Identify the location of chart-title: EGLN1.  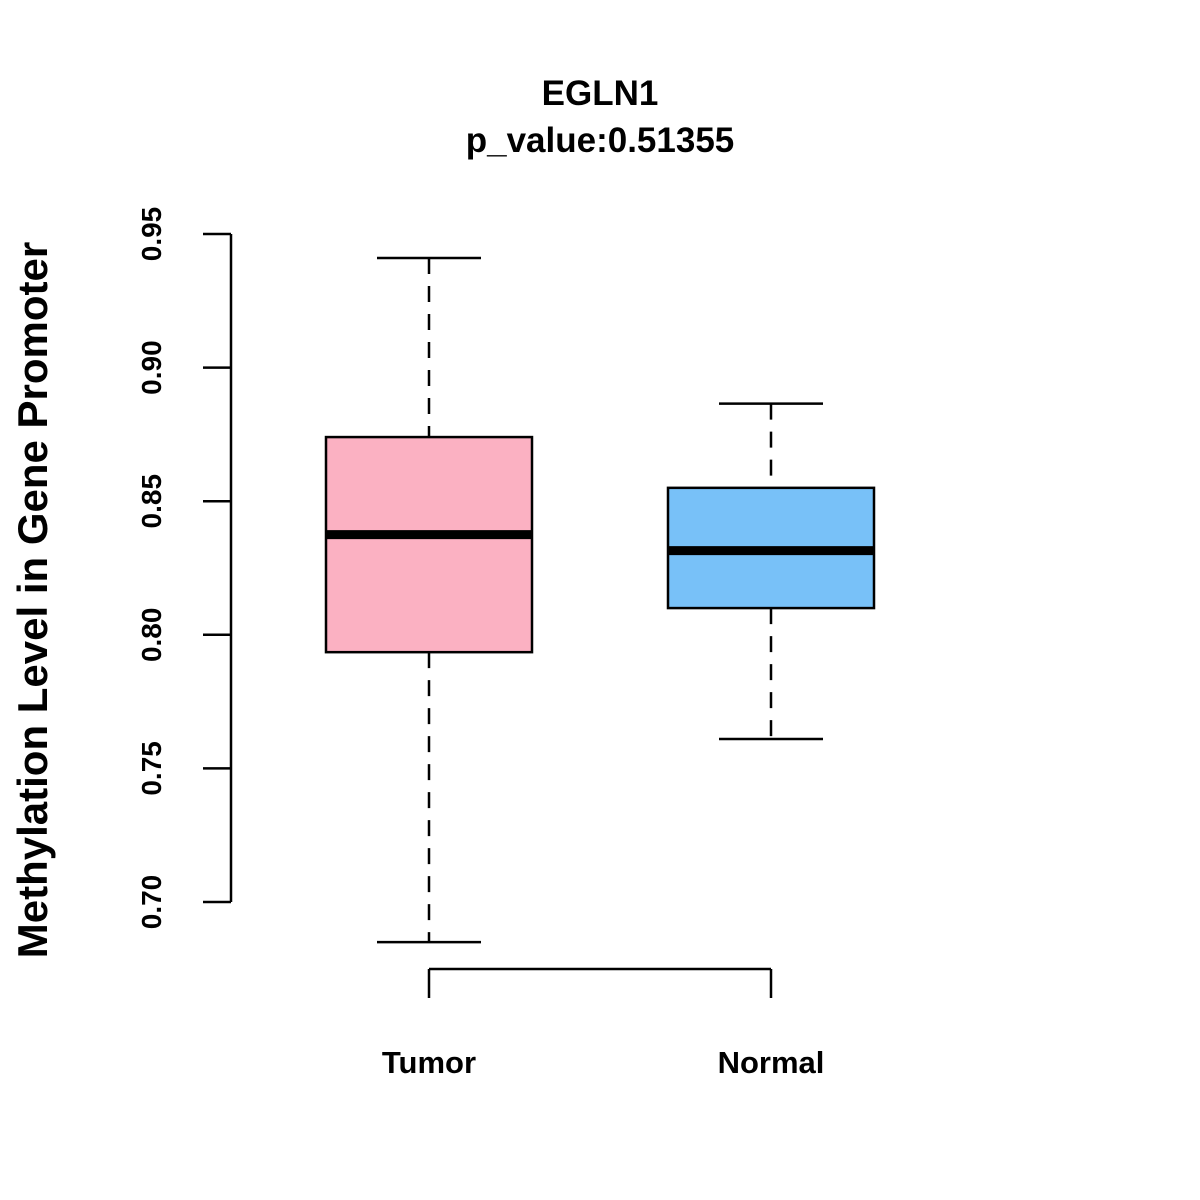
(600, 93).